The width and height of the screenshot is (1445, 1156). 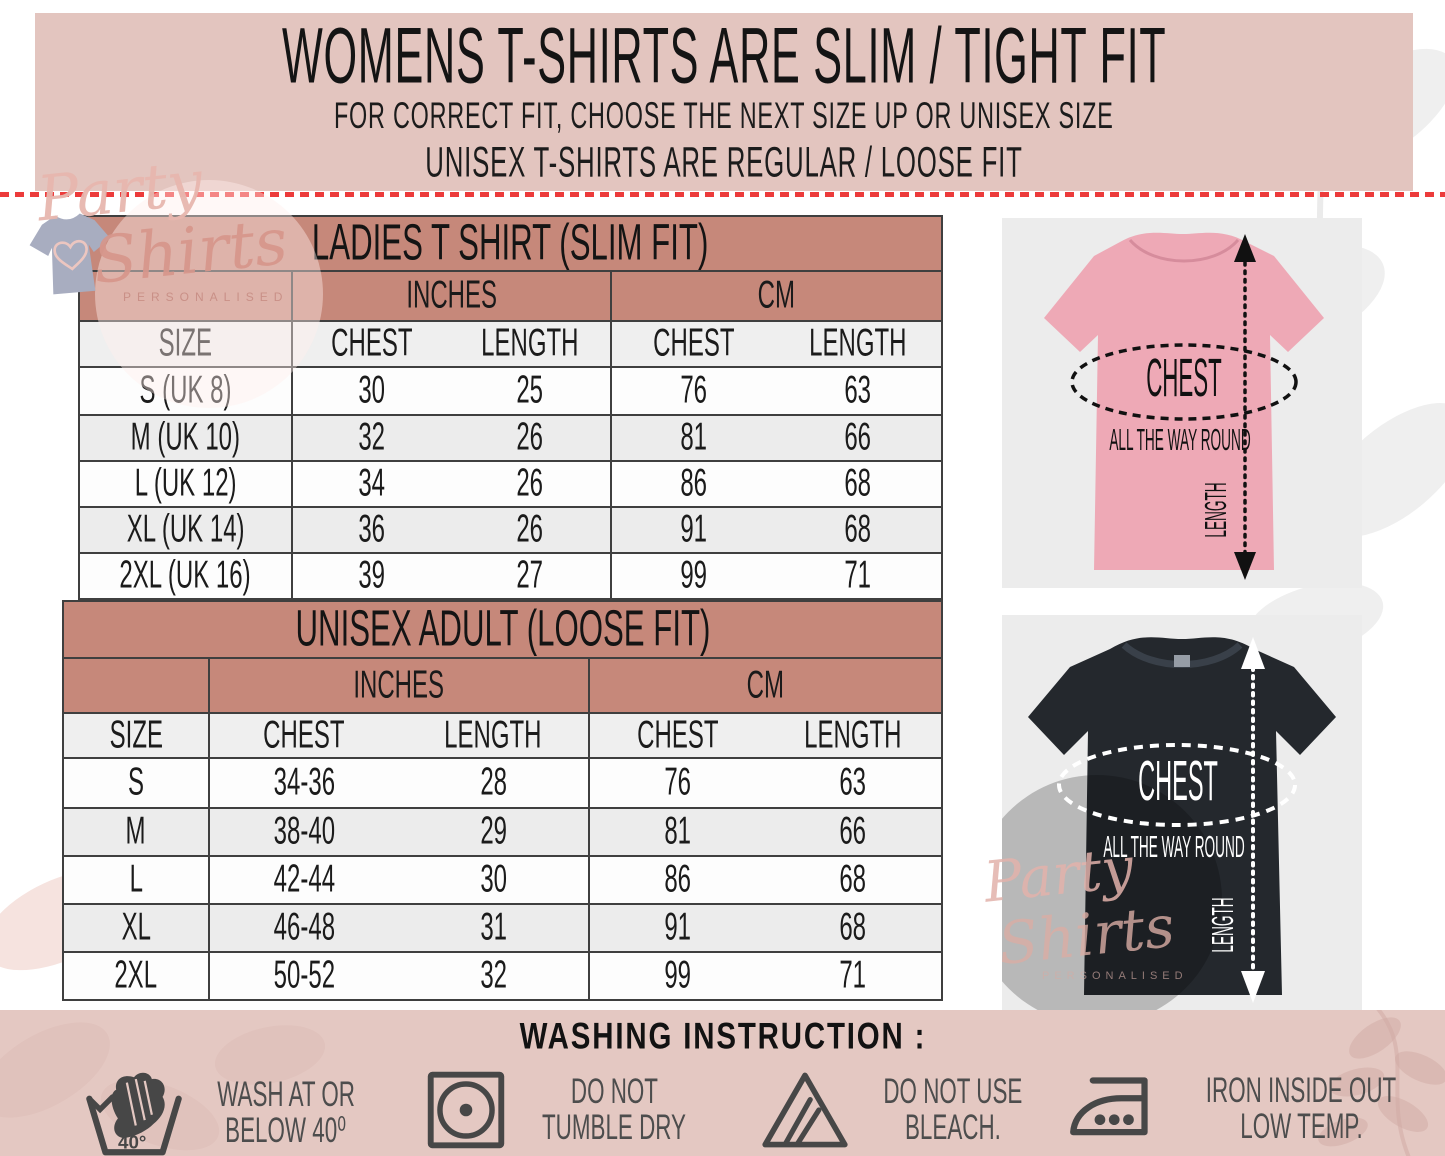 What do you see at coordinates (676, 880) in the screenshot?
I see `measurement-cell: 86` at bounding box center [676, 880].